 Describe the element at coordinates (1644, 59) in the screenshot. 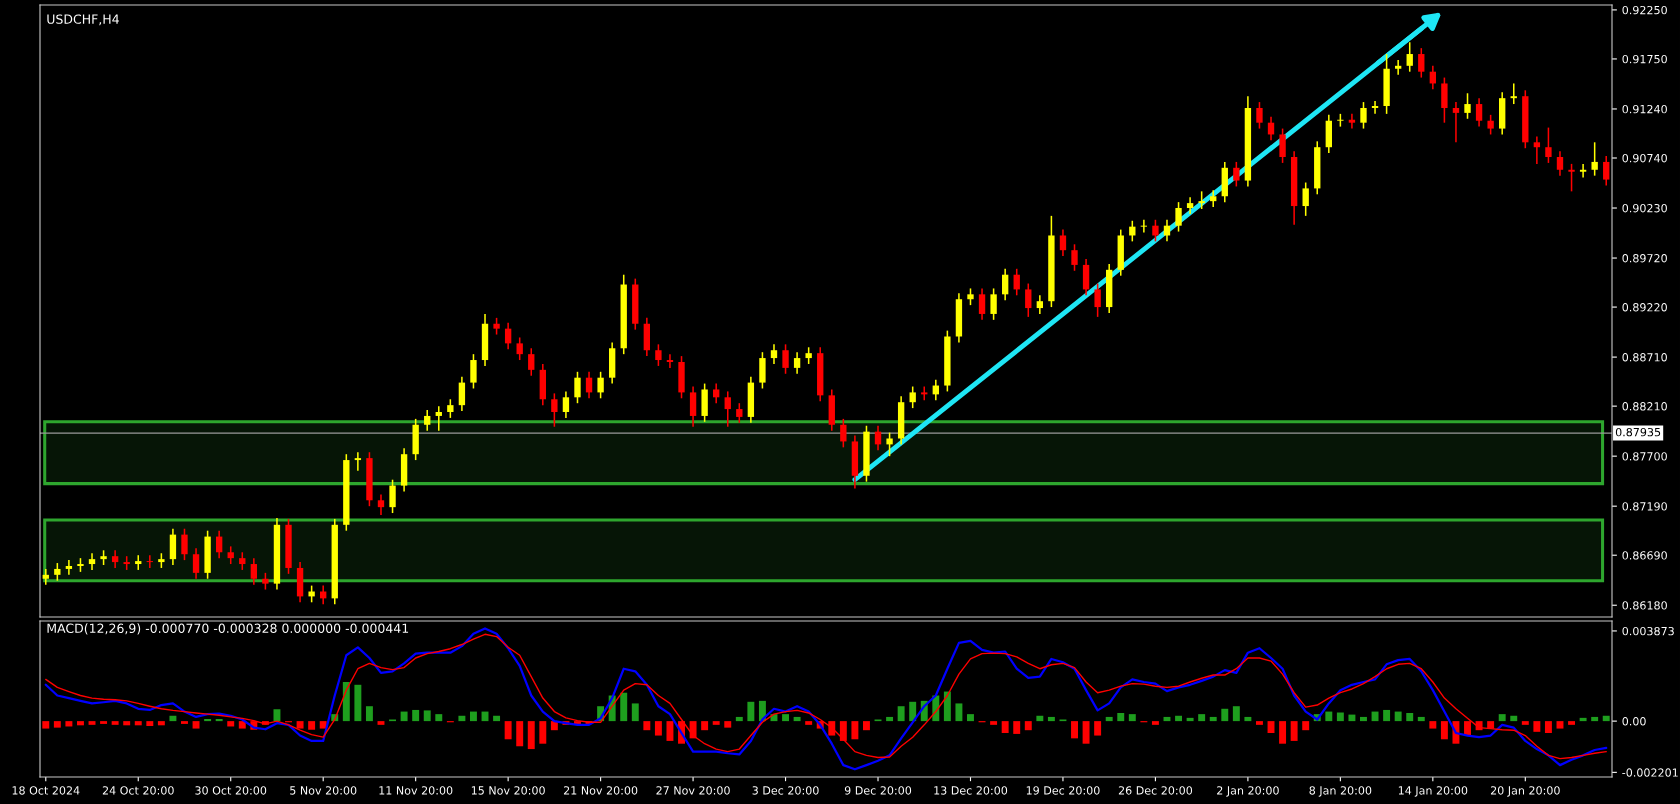

I see `y-tick-label: 0.91750` at that location.